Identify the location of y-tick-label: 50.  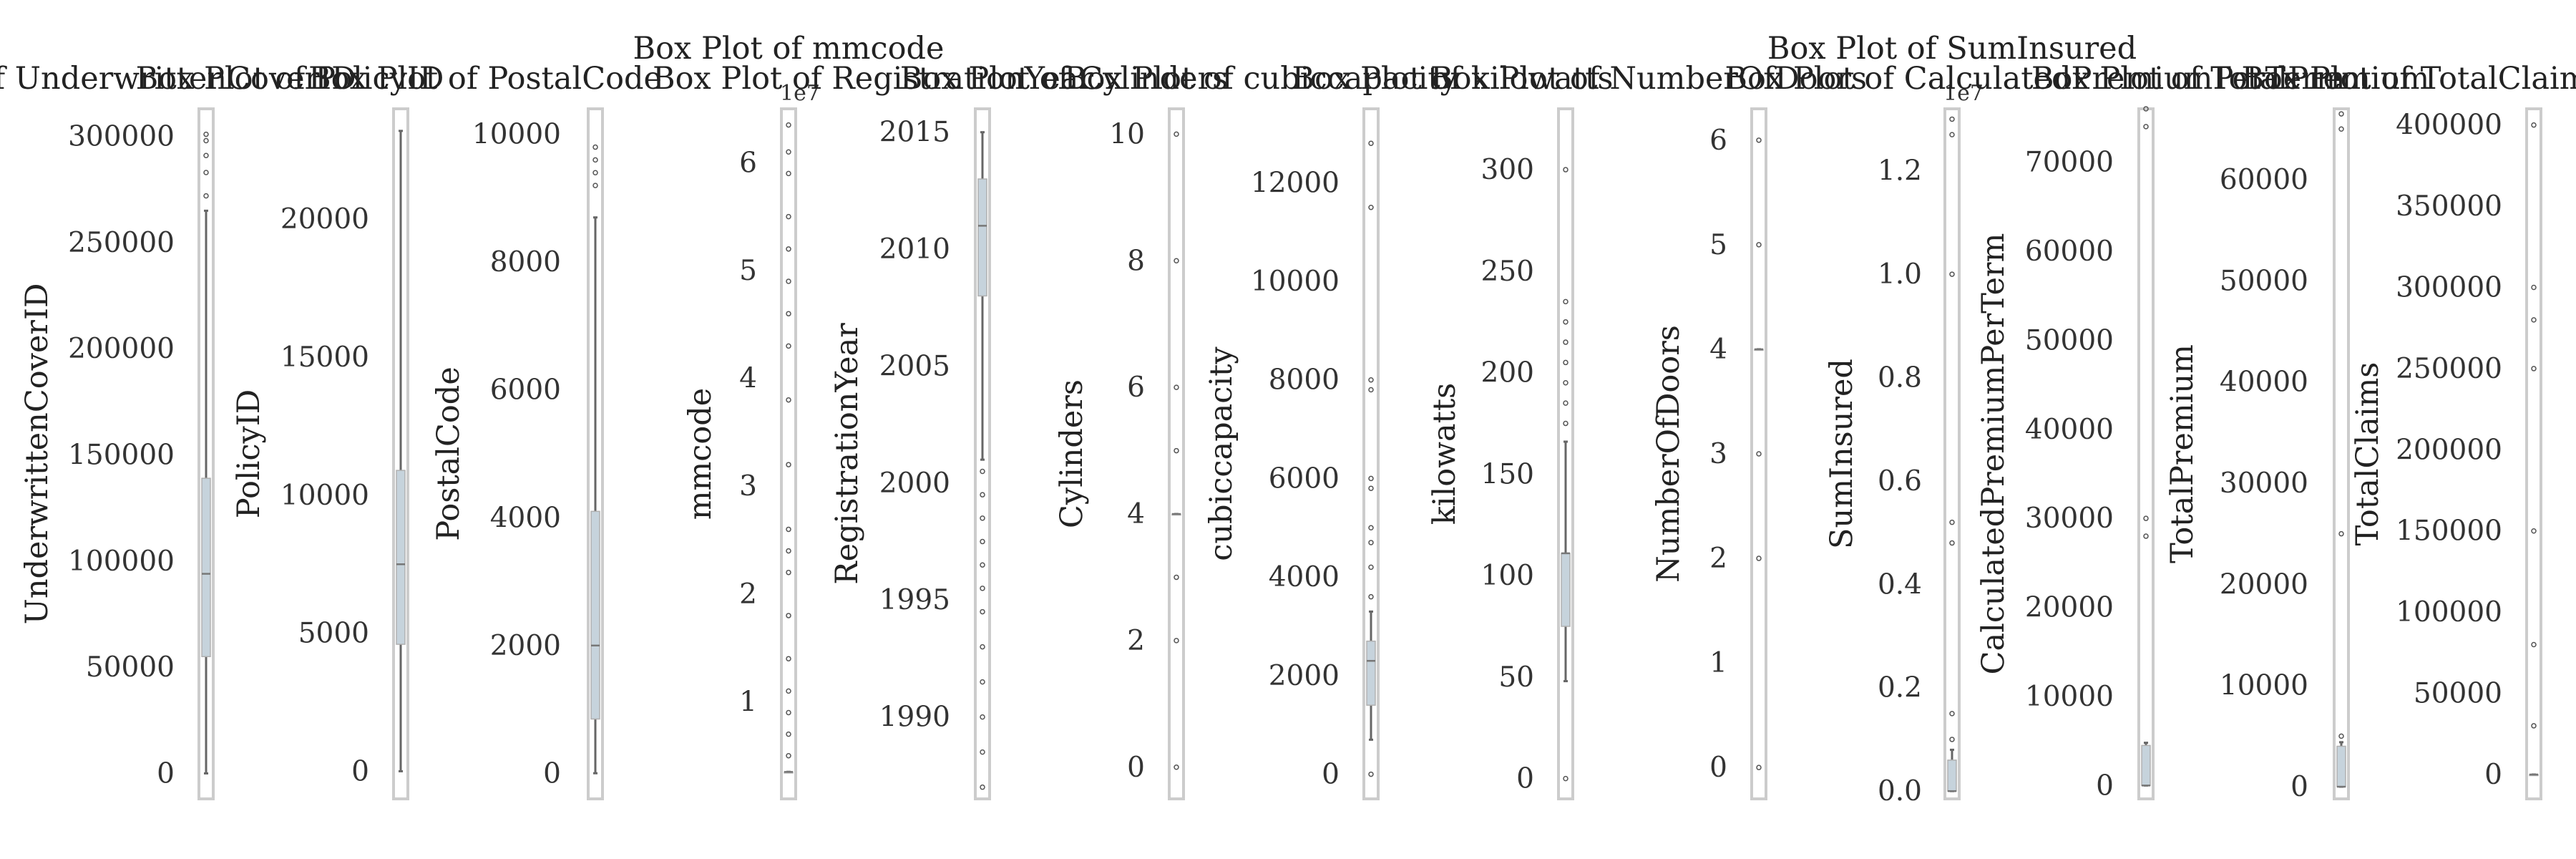
(1516, 677).